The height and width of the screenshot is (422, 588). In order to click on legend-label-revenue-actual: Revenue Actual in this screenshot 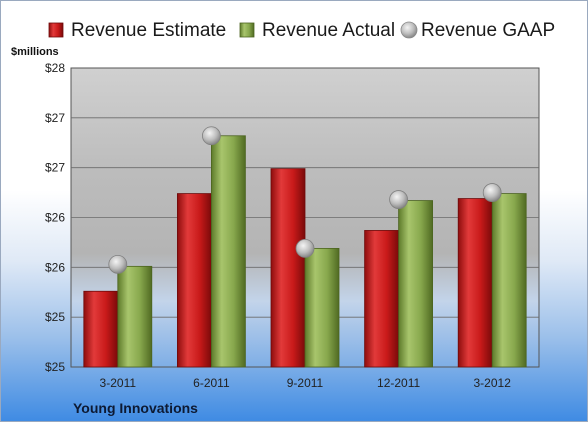, I will do `click(328, 30)`.